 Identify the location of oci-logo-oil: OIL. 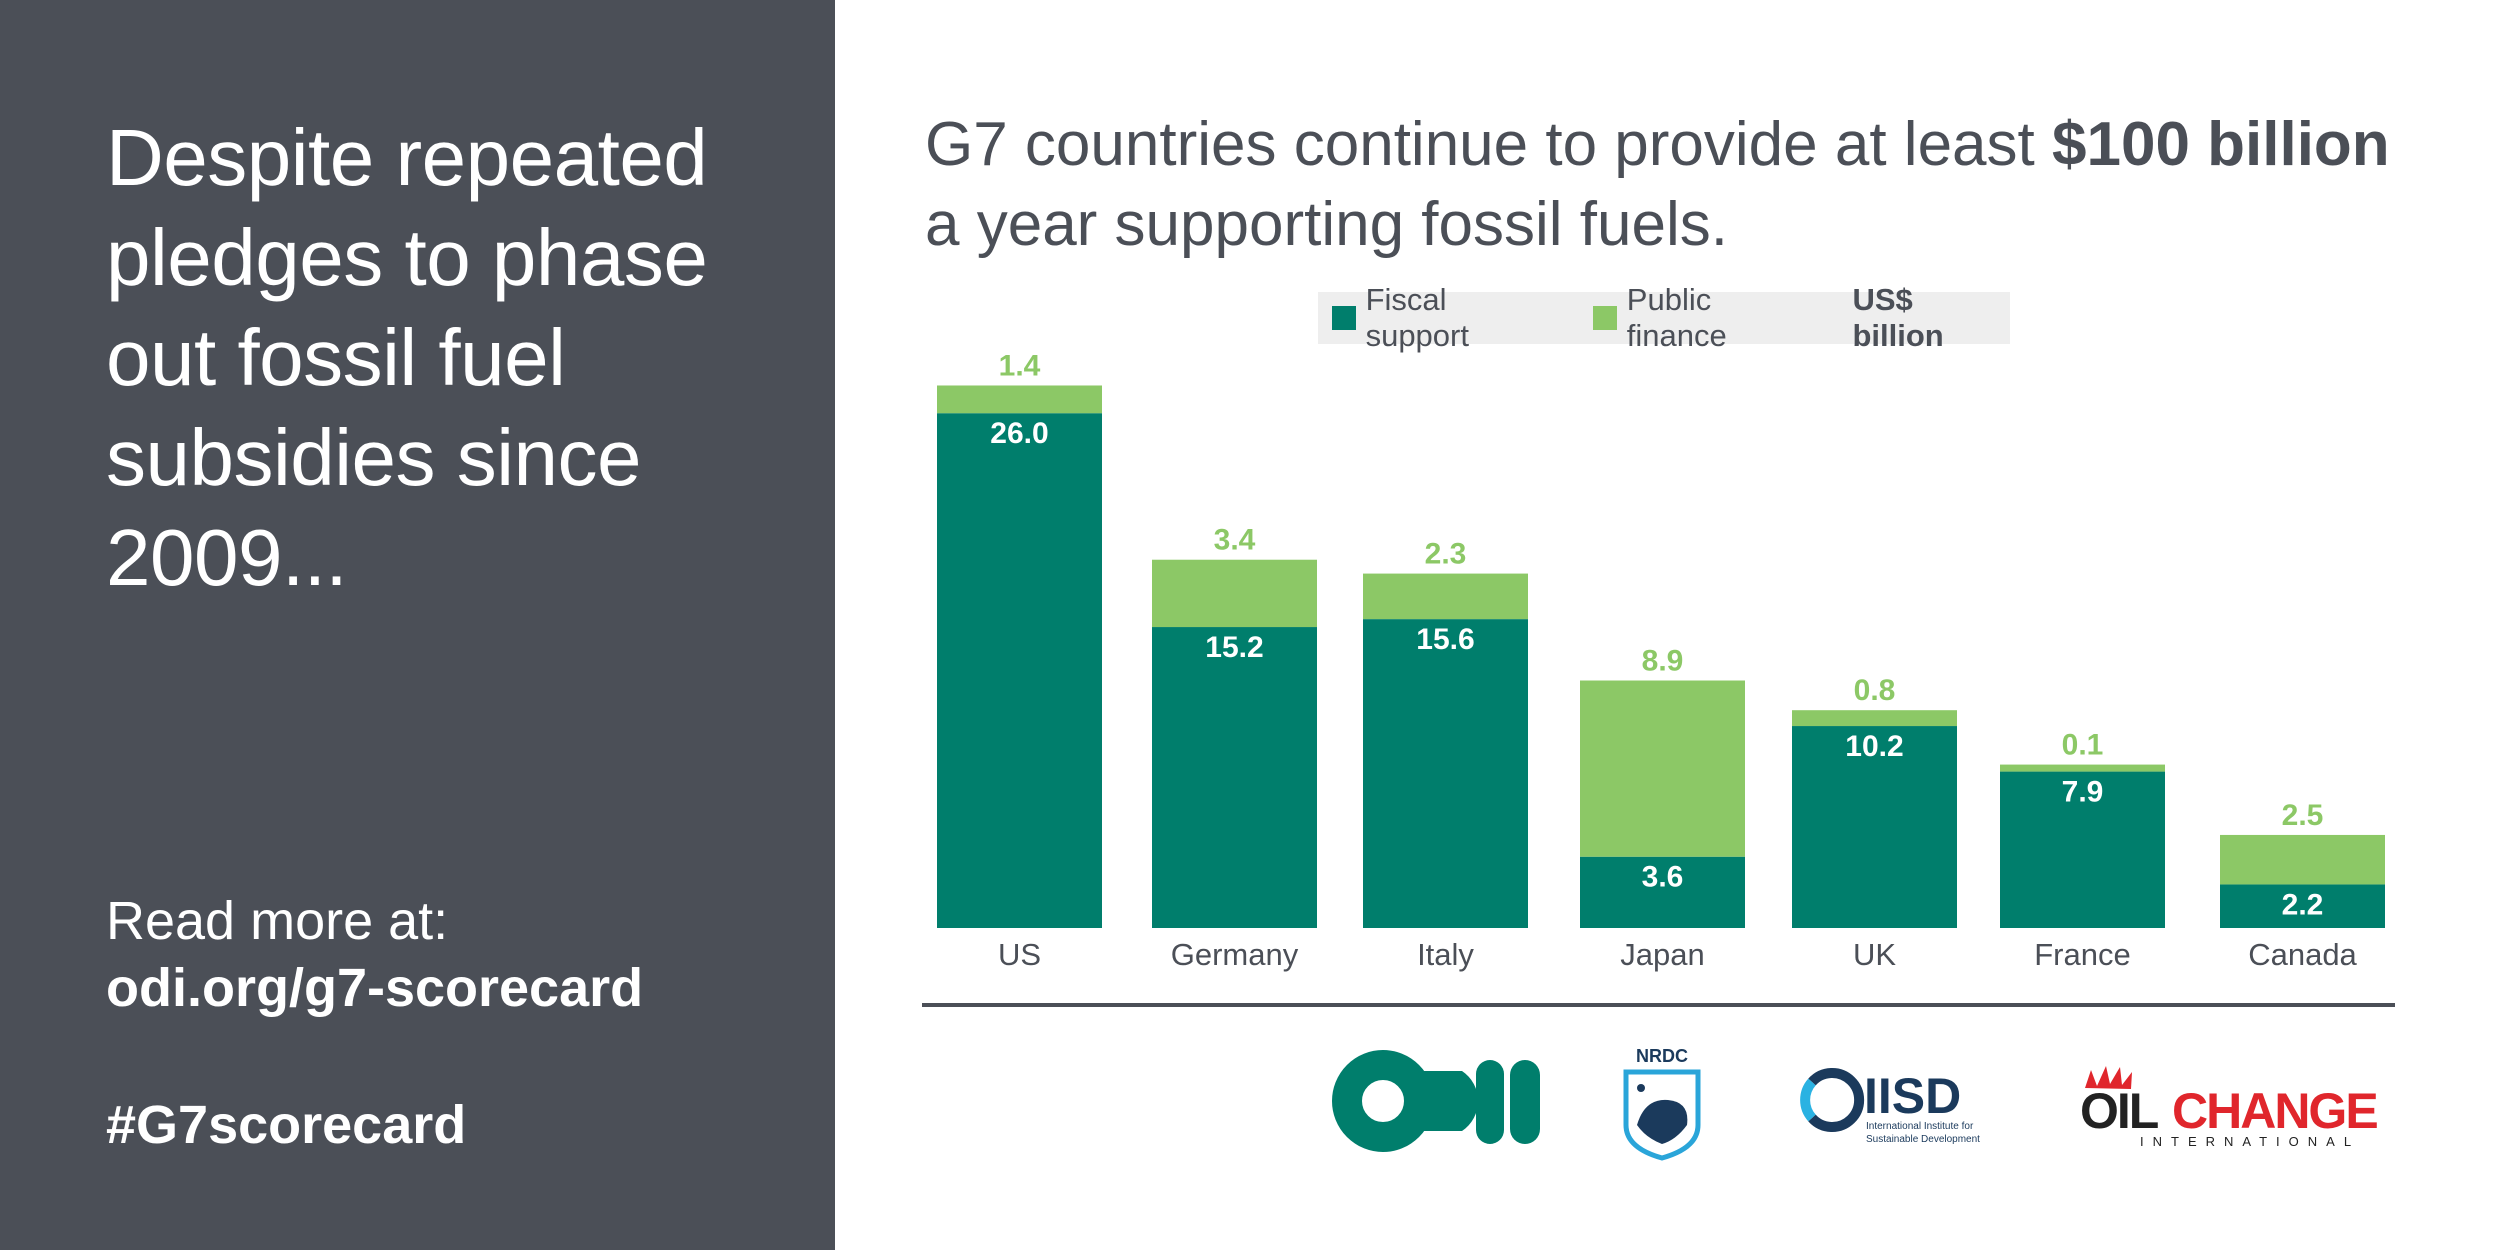
(2119, 1111).